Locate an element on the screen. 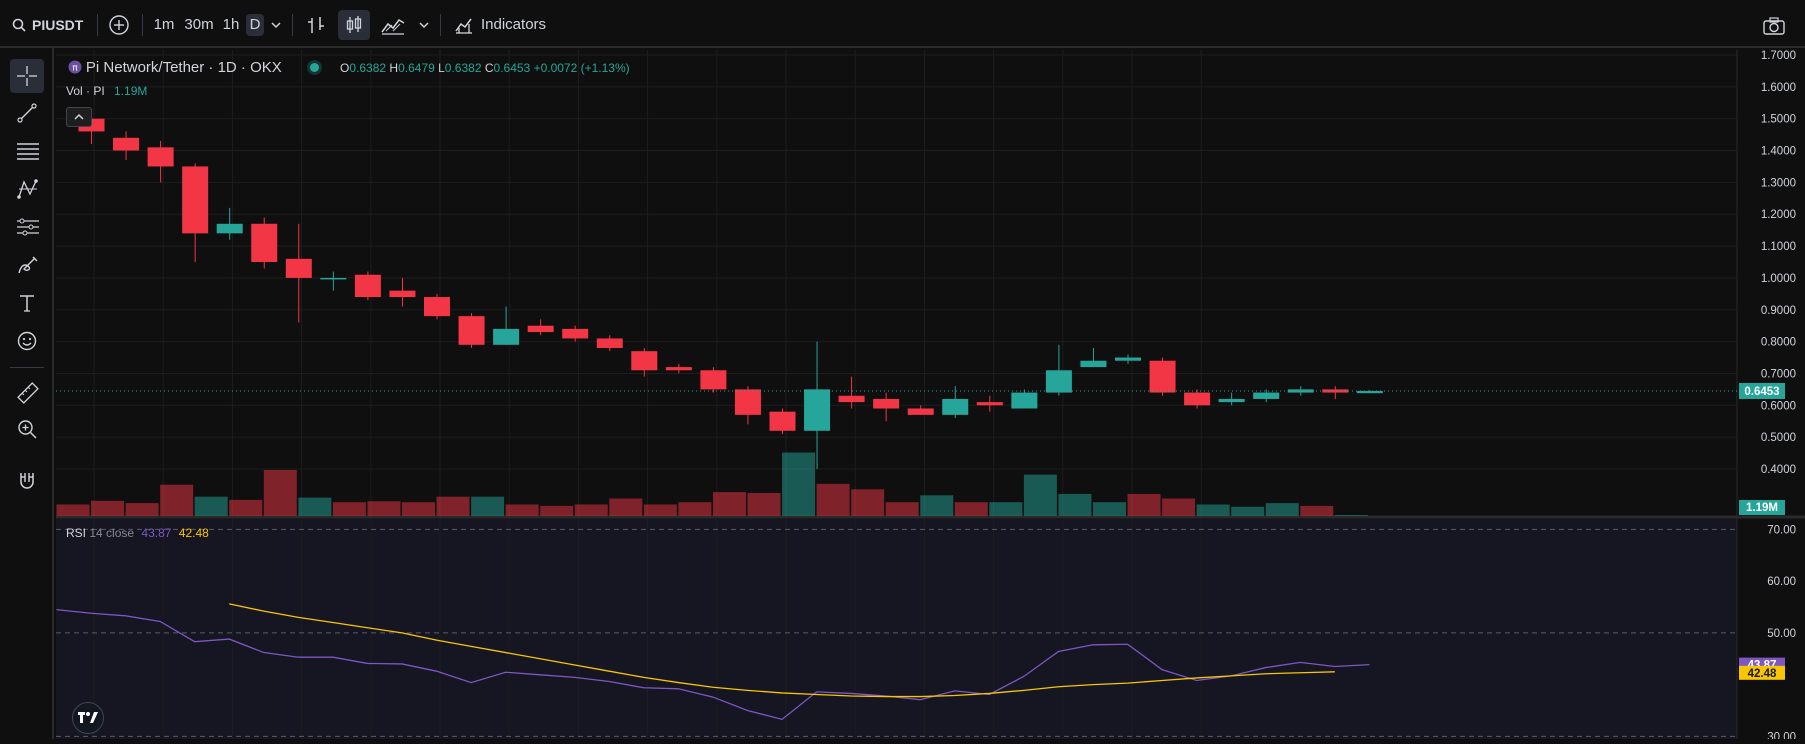 This screenshot has height=744, width=1805. interval-d-button: D is located at coordinates (255, 25).